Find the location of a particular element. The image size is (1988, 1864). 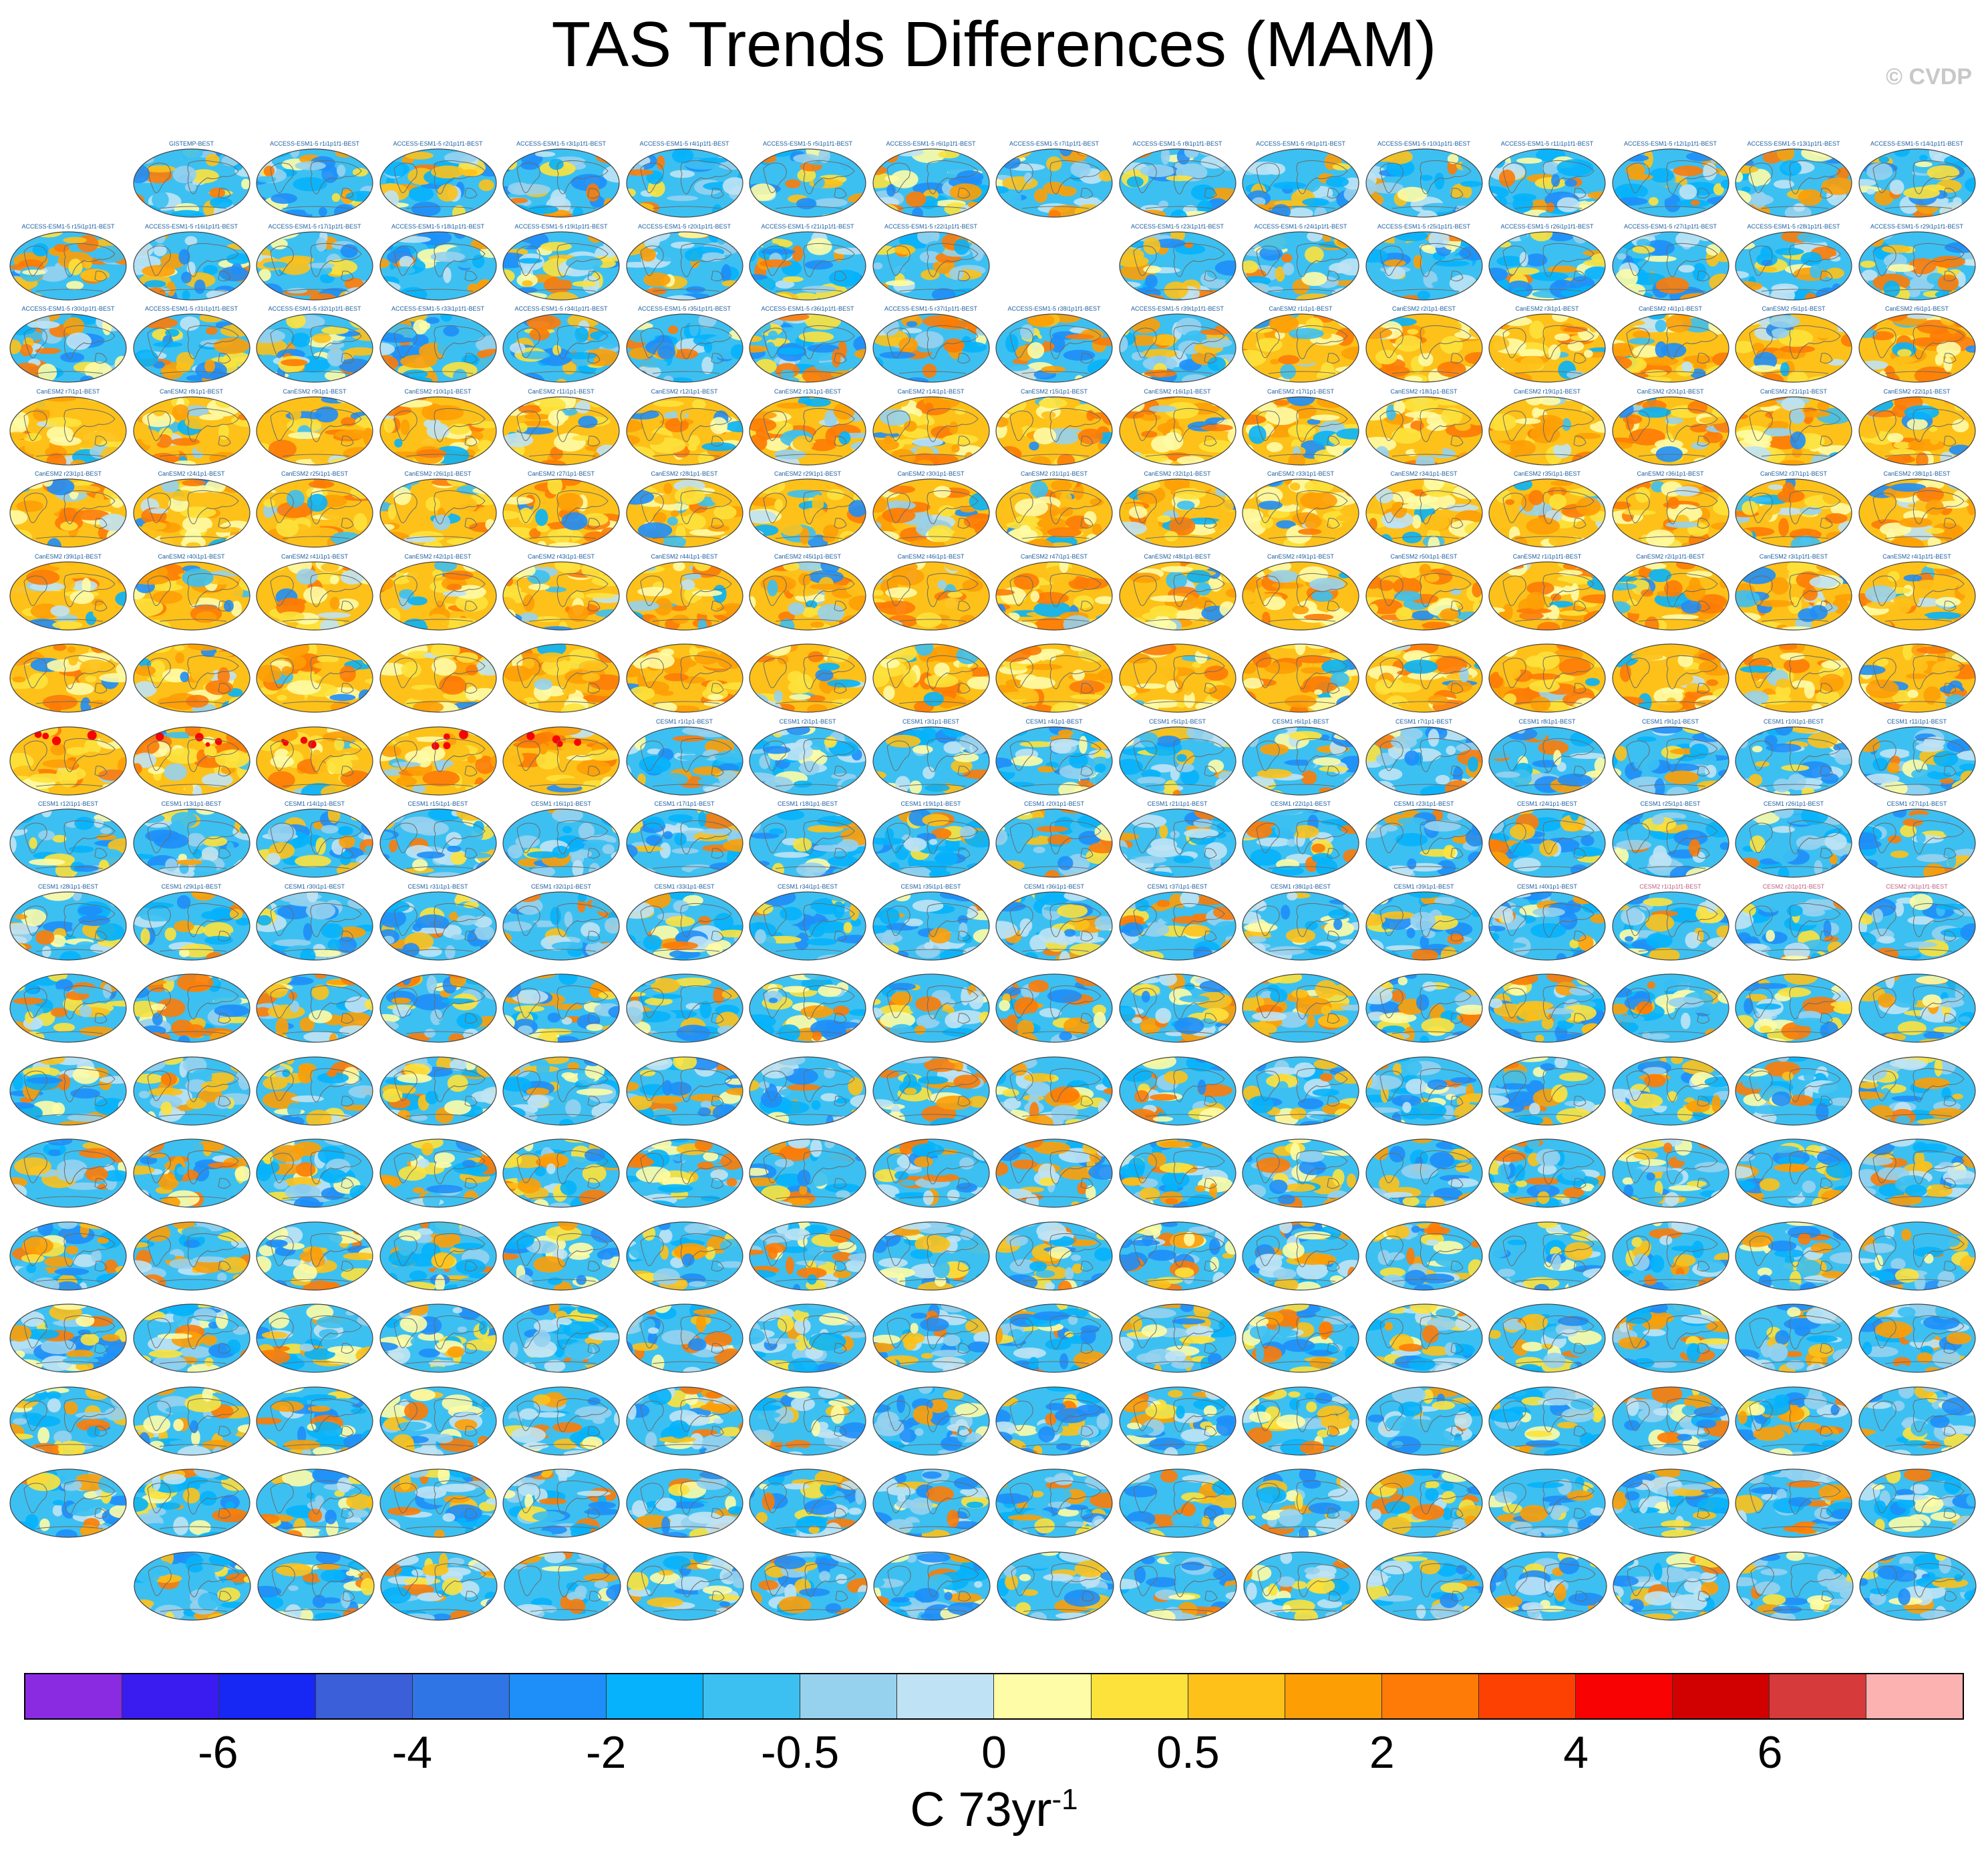

panel-label: GISTEMP-BEST is located at coordinates (191, 143).